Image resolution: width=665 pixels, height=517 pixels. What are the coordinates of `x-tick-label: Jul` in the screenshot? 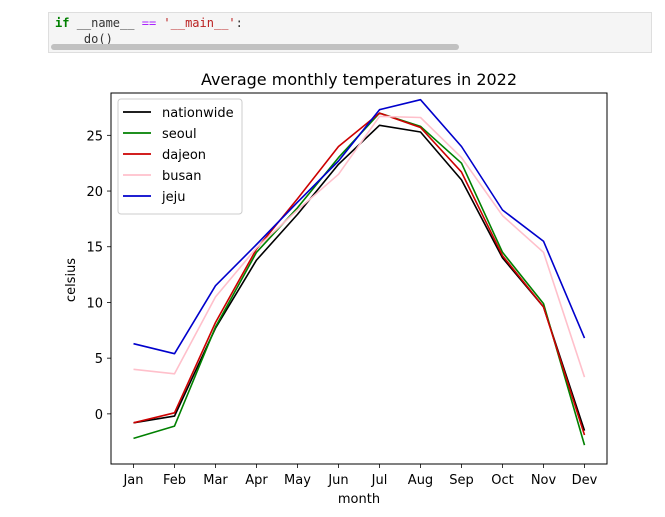 It's located at (379, 480).